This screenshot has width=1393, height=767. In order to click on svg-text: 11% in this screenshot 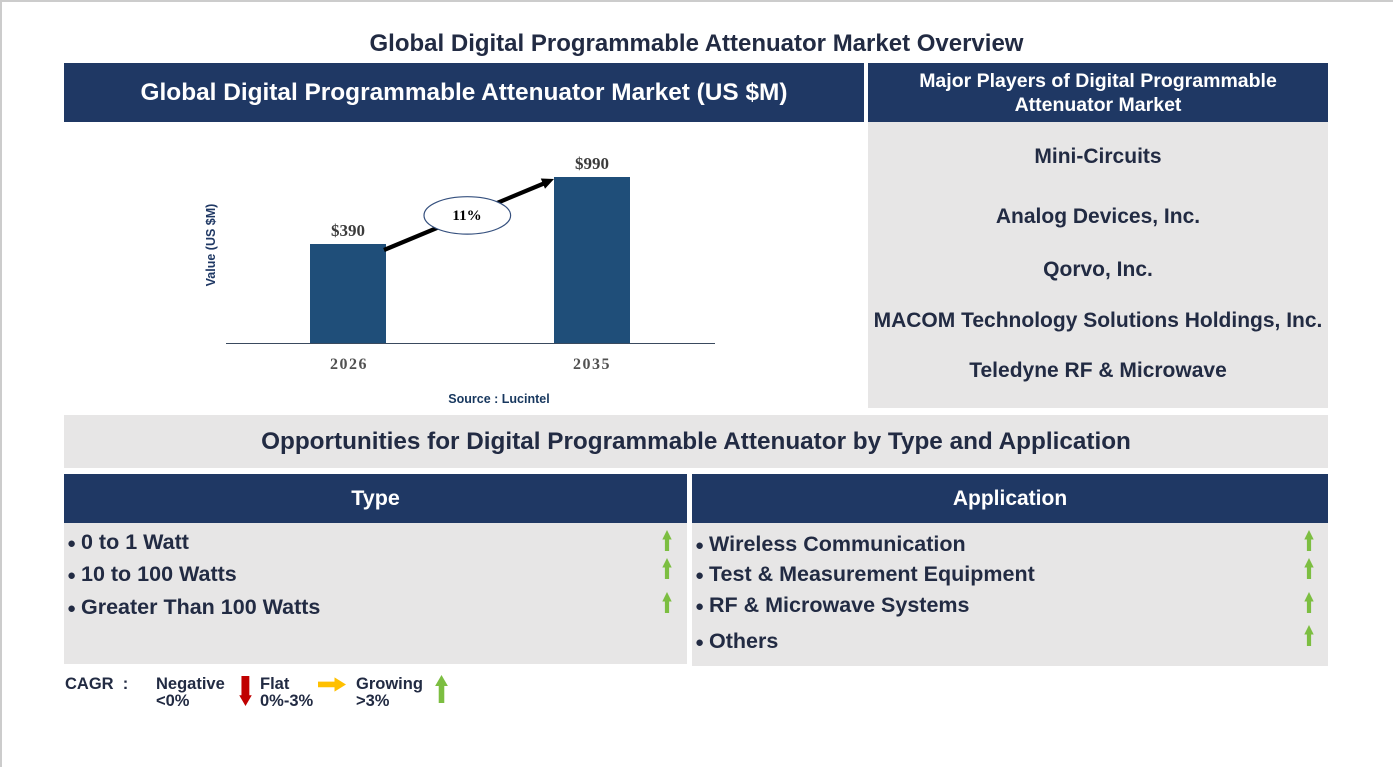, I will do `click(466, 216)`.